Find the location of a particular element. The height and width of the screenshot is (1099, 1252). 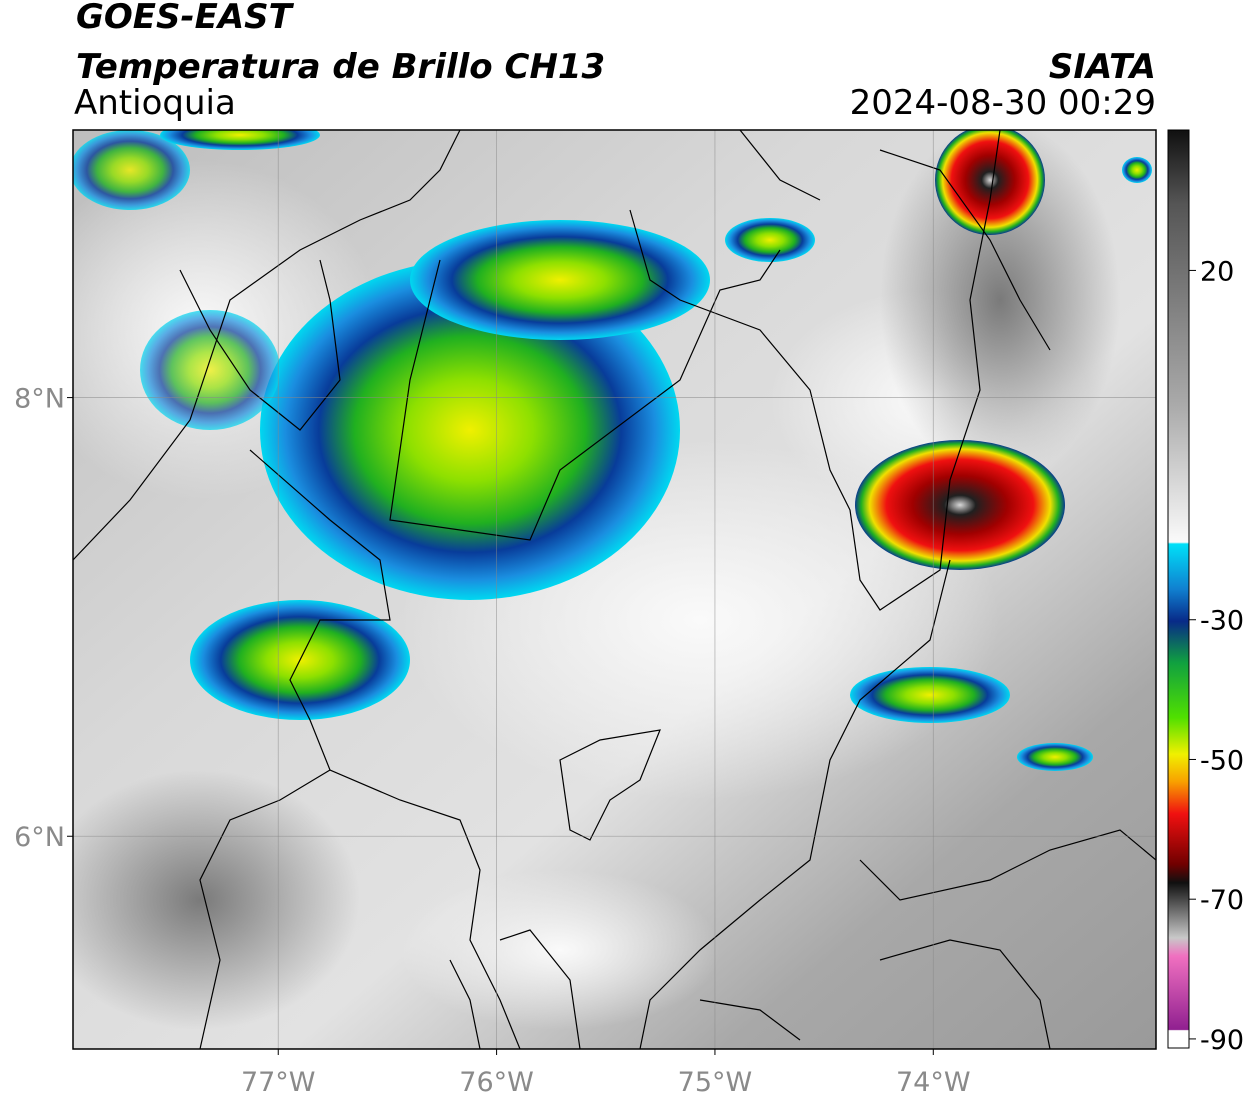

colorbar-tick-label: -30 is located at coordinates (1222, 621).